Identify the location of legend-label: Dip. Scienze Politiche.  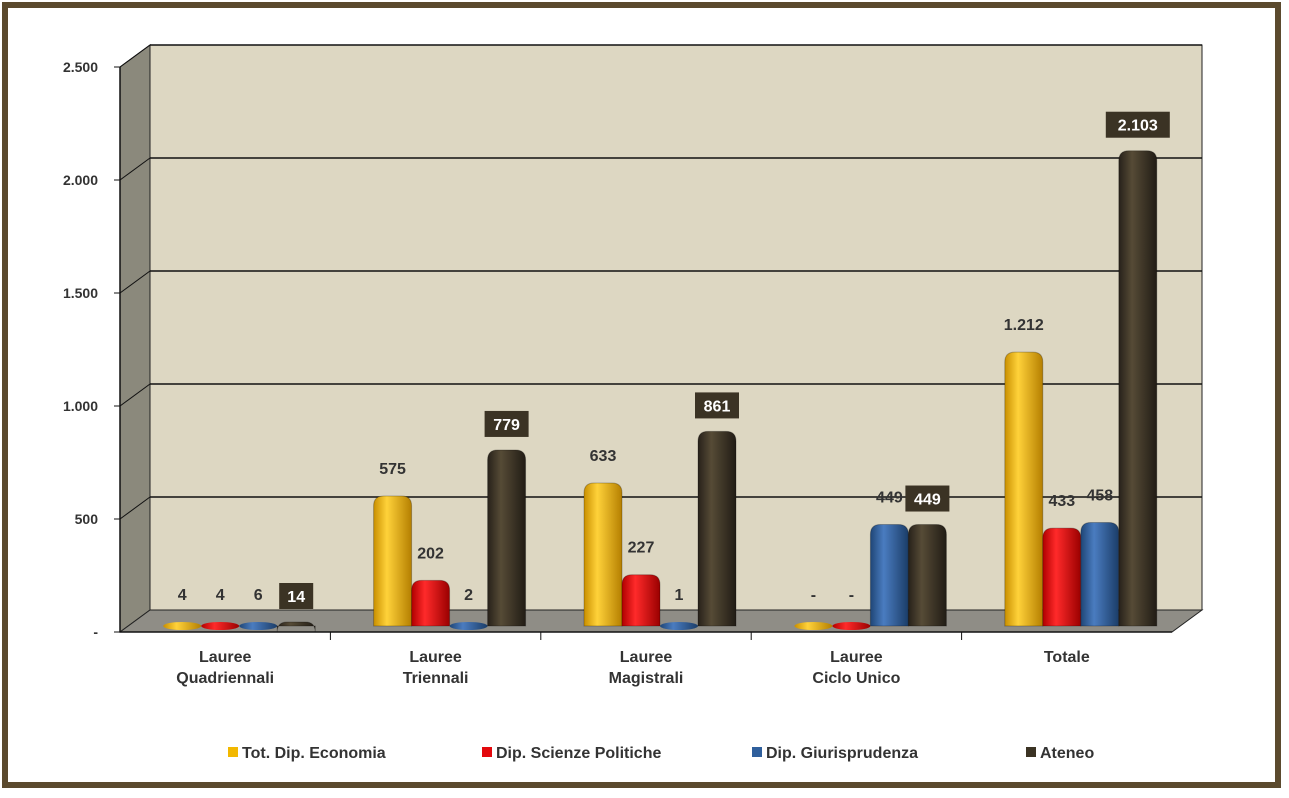
(578, 753).